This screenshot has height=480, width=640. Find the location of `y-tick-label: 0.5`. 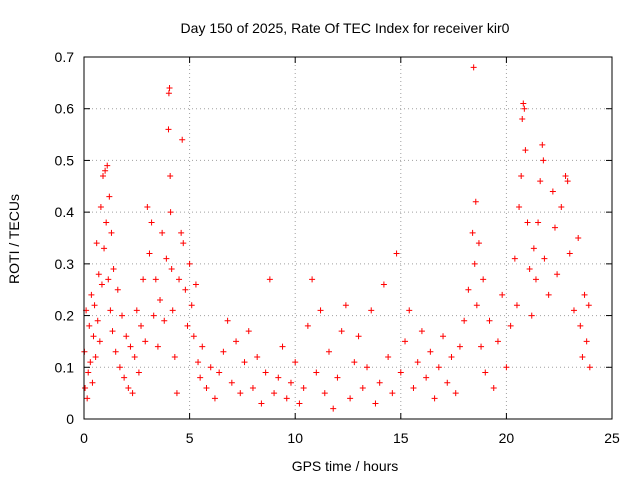

y-tick-label: 0.5 is located at coordinates (65, 160).